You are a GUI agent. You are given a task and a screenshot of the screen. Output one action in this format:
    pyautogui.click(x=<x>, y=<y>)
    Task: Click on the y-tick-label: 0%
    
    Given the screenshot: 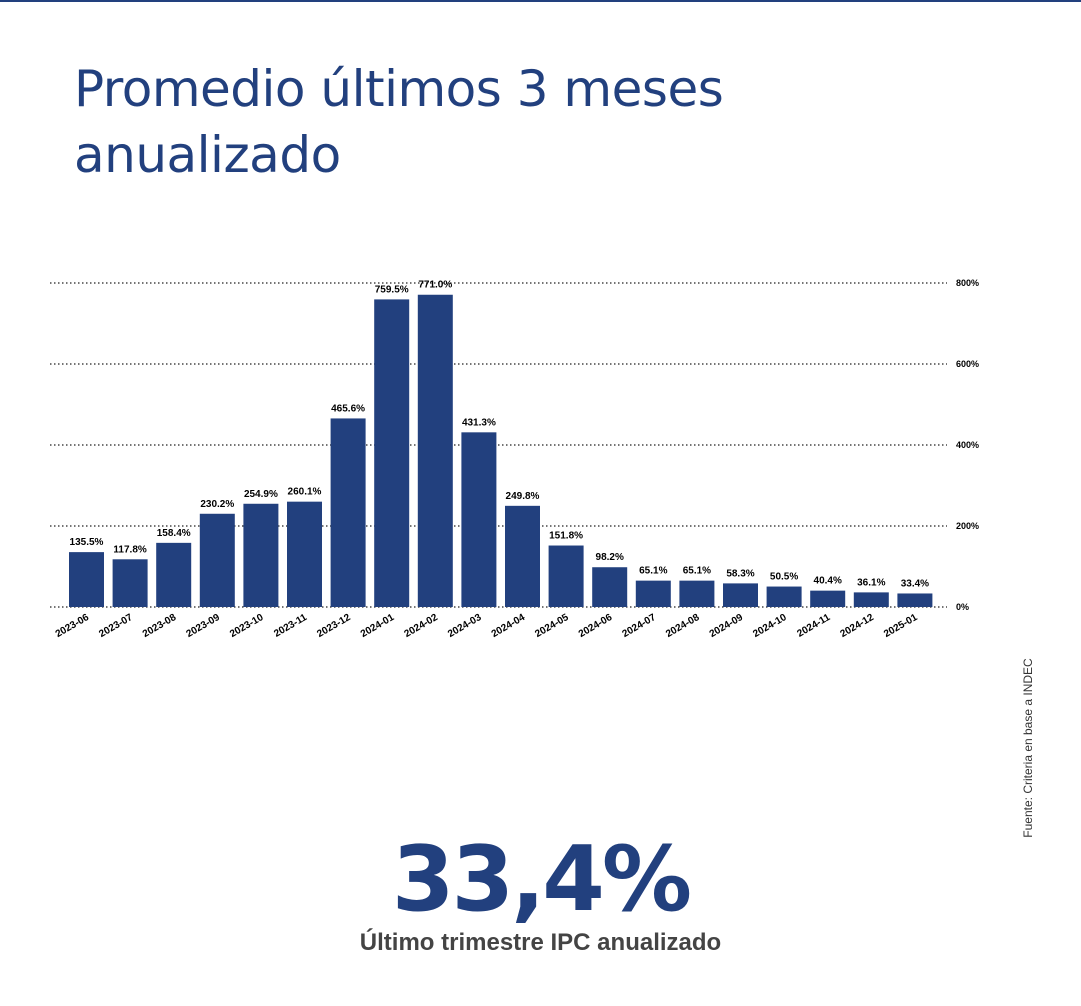 What is the action you would take?
    pyautogui.click(x=962, y=607)
    